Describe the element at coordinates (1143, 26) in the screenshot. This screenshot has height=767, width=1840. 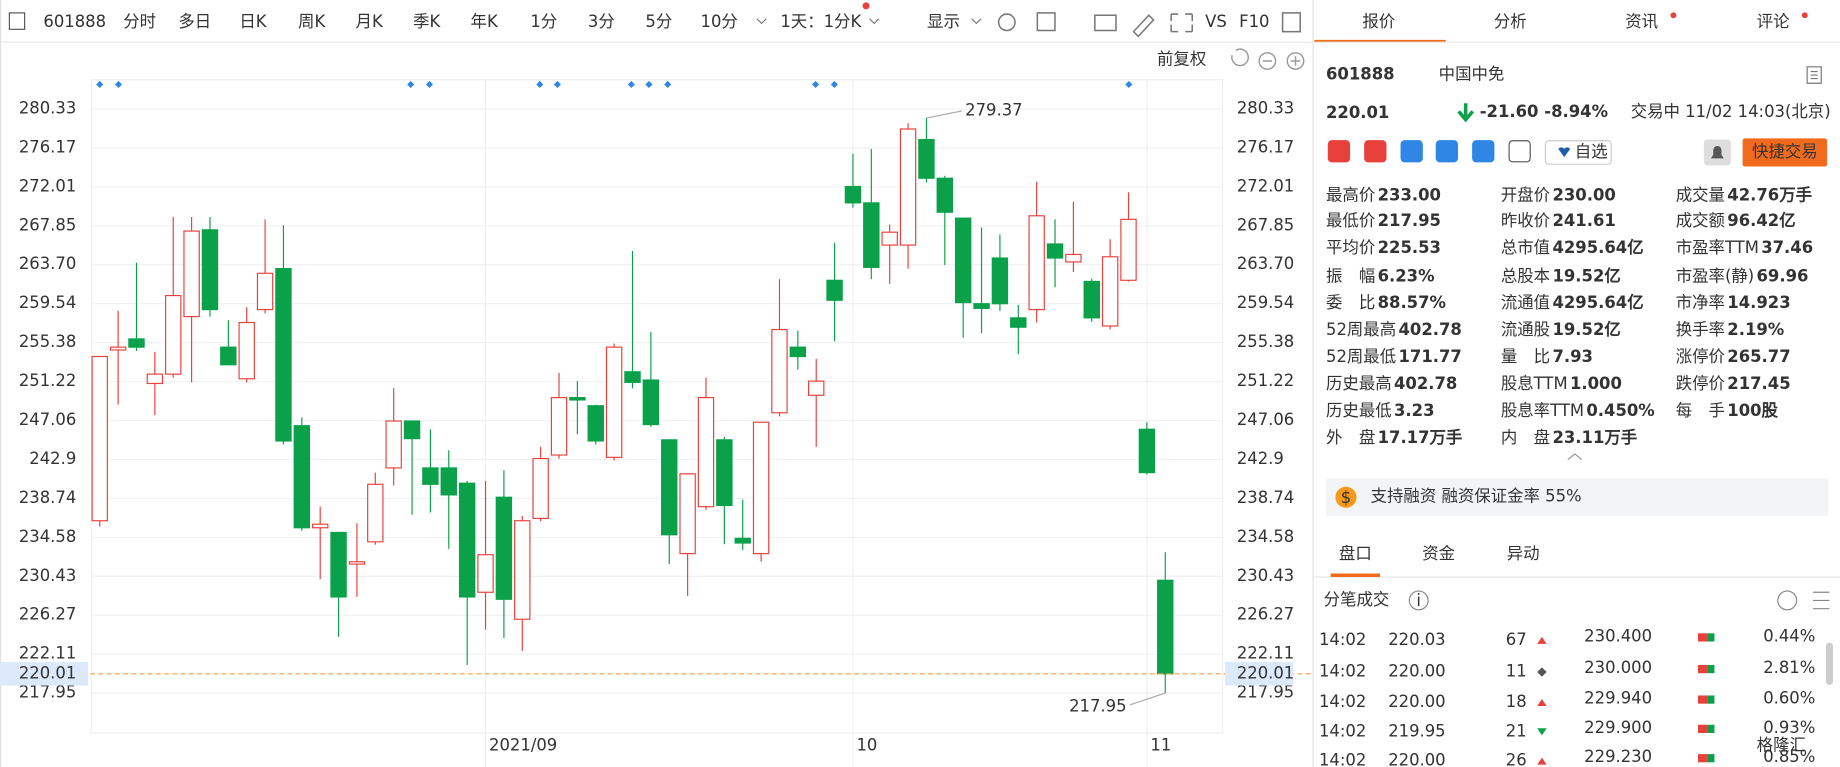
I see `pen-icon` at that location.